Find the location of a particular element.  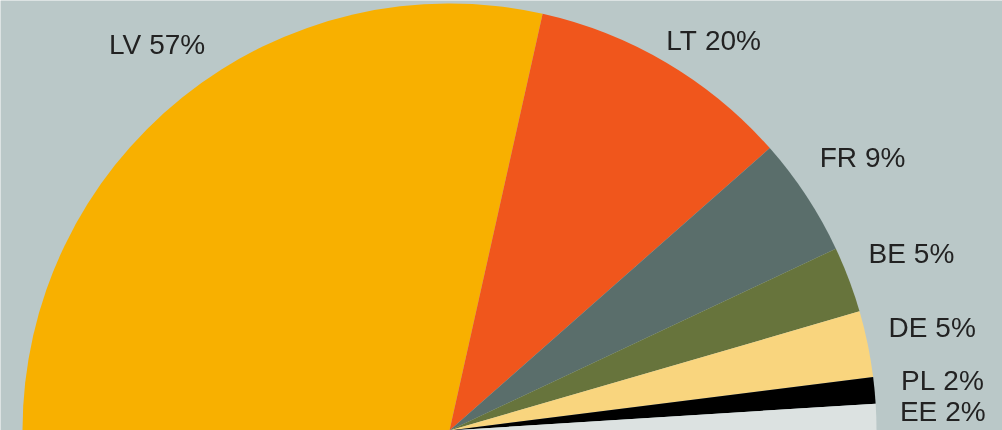

data-label: 20% is located at coordinates (732, 40).